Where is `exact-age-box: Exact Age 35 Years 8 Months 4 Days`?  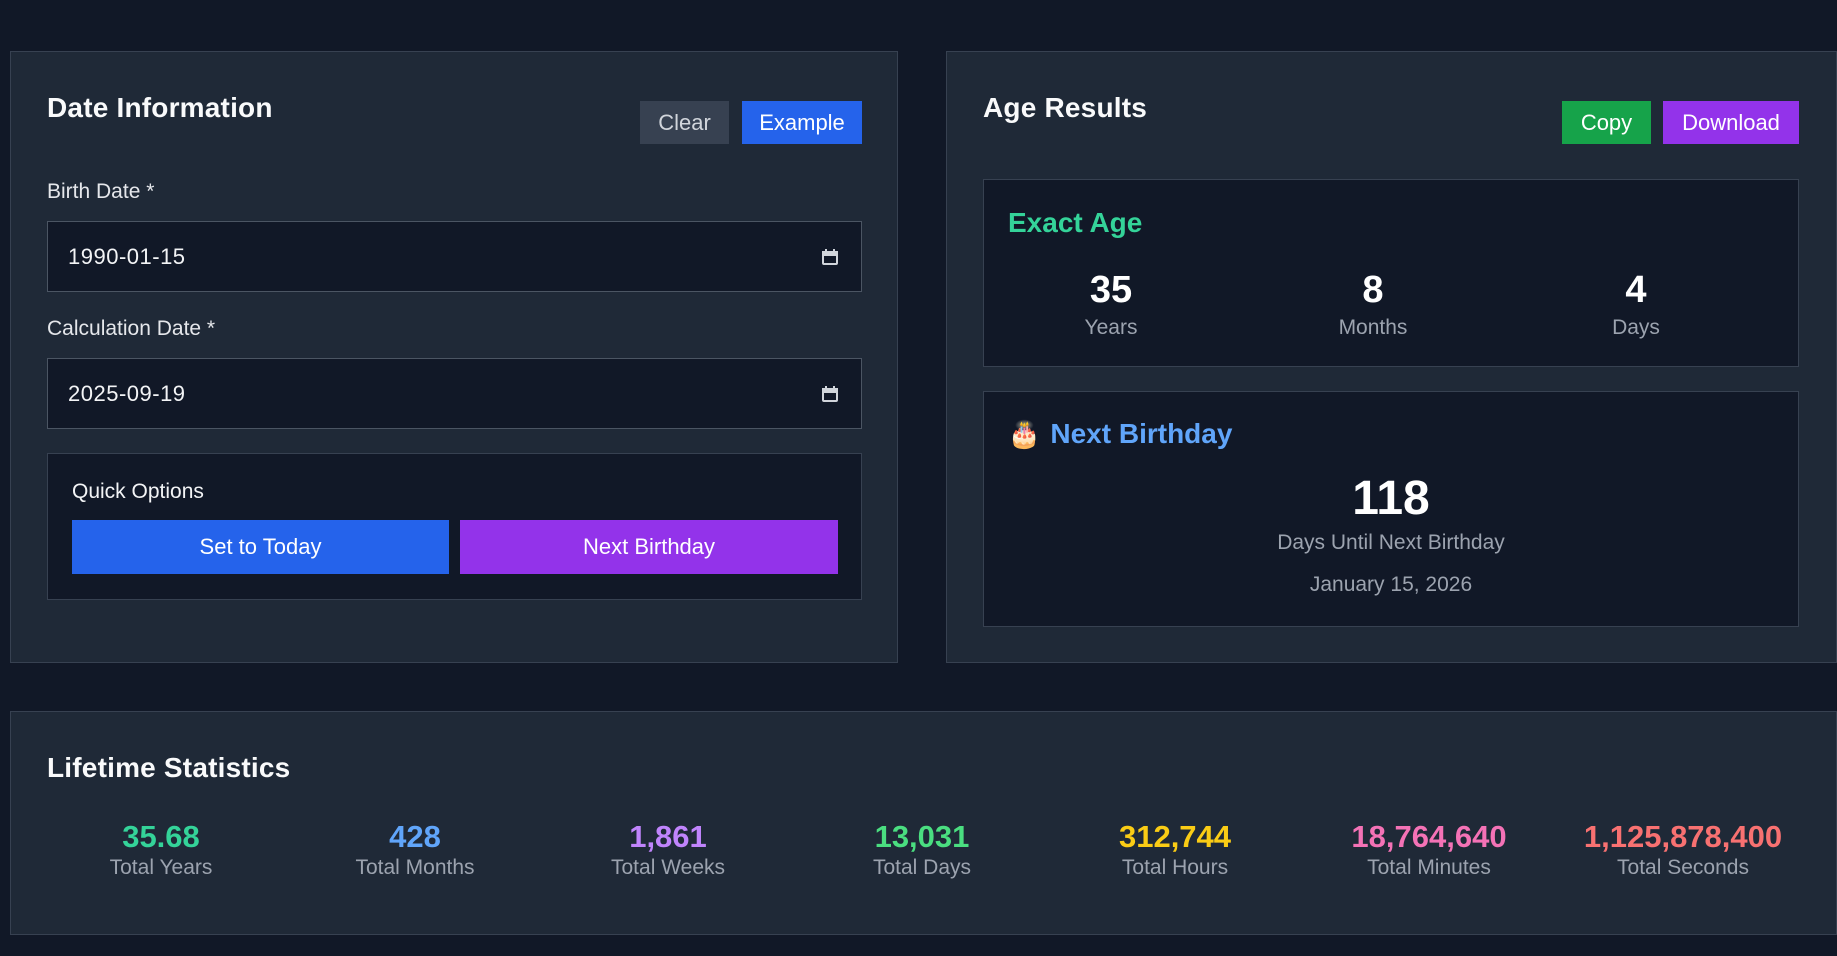 exact-age-box: Exact Age 35 Years 8 Months 4 Days is located at coordinates (1391, 273).